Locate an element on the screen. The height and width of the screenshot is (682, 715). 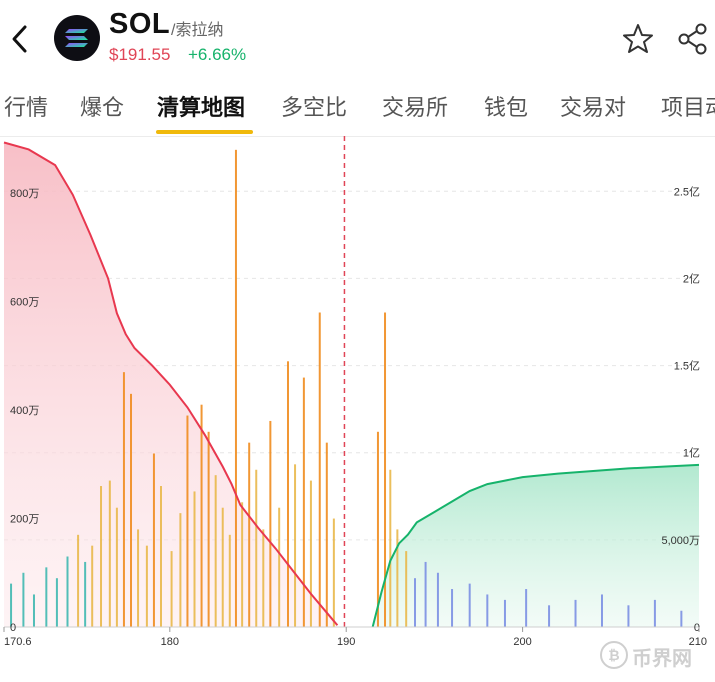
x-tick-label: 170.6 is located at coordinates (18, 642).